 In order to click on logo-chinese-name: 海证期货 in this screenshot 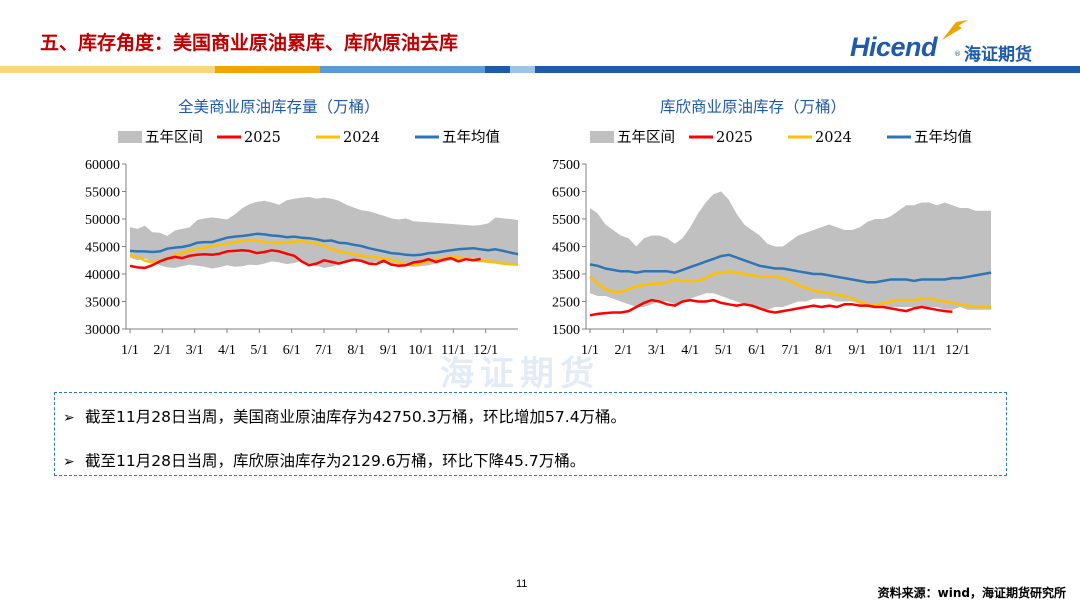, I will do `click(998, 55)`.